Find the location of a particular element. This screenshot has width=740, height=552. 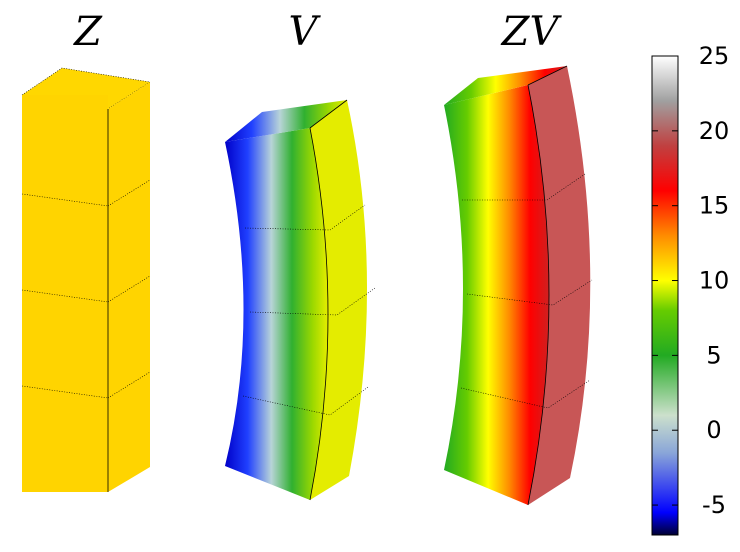

colorbar-tick-label: 25 is located at coordinates (714, 56).